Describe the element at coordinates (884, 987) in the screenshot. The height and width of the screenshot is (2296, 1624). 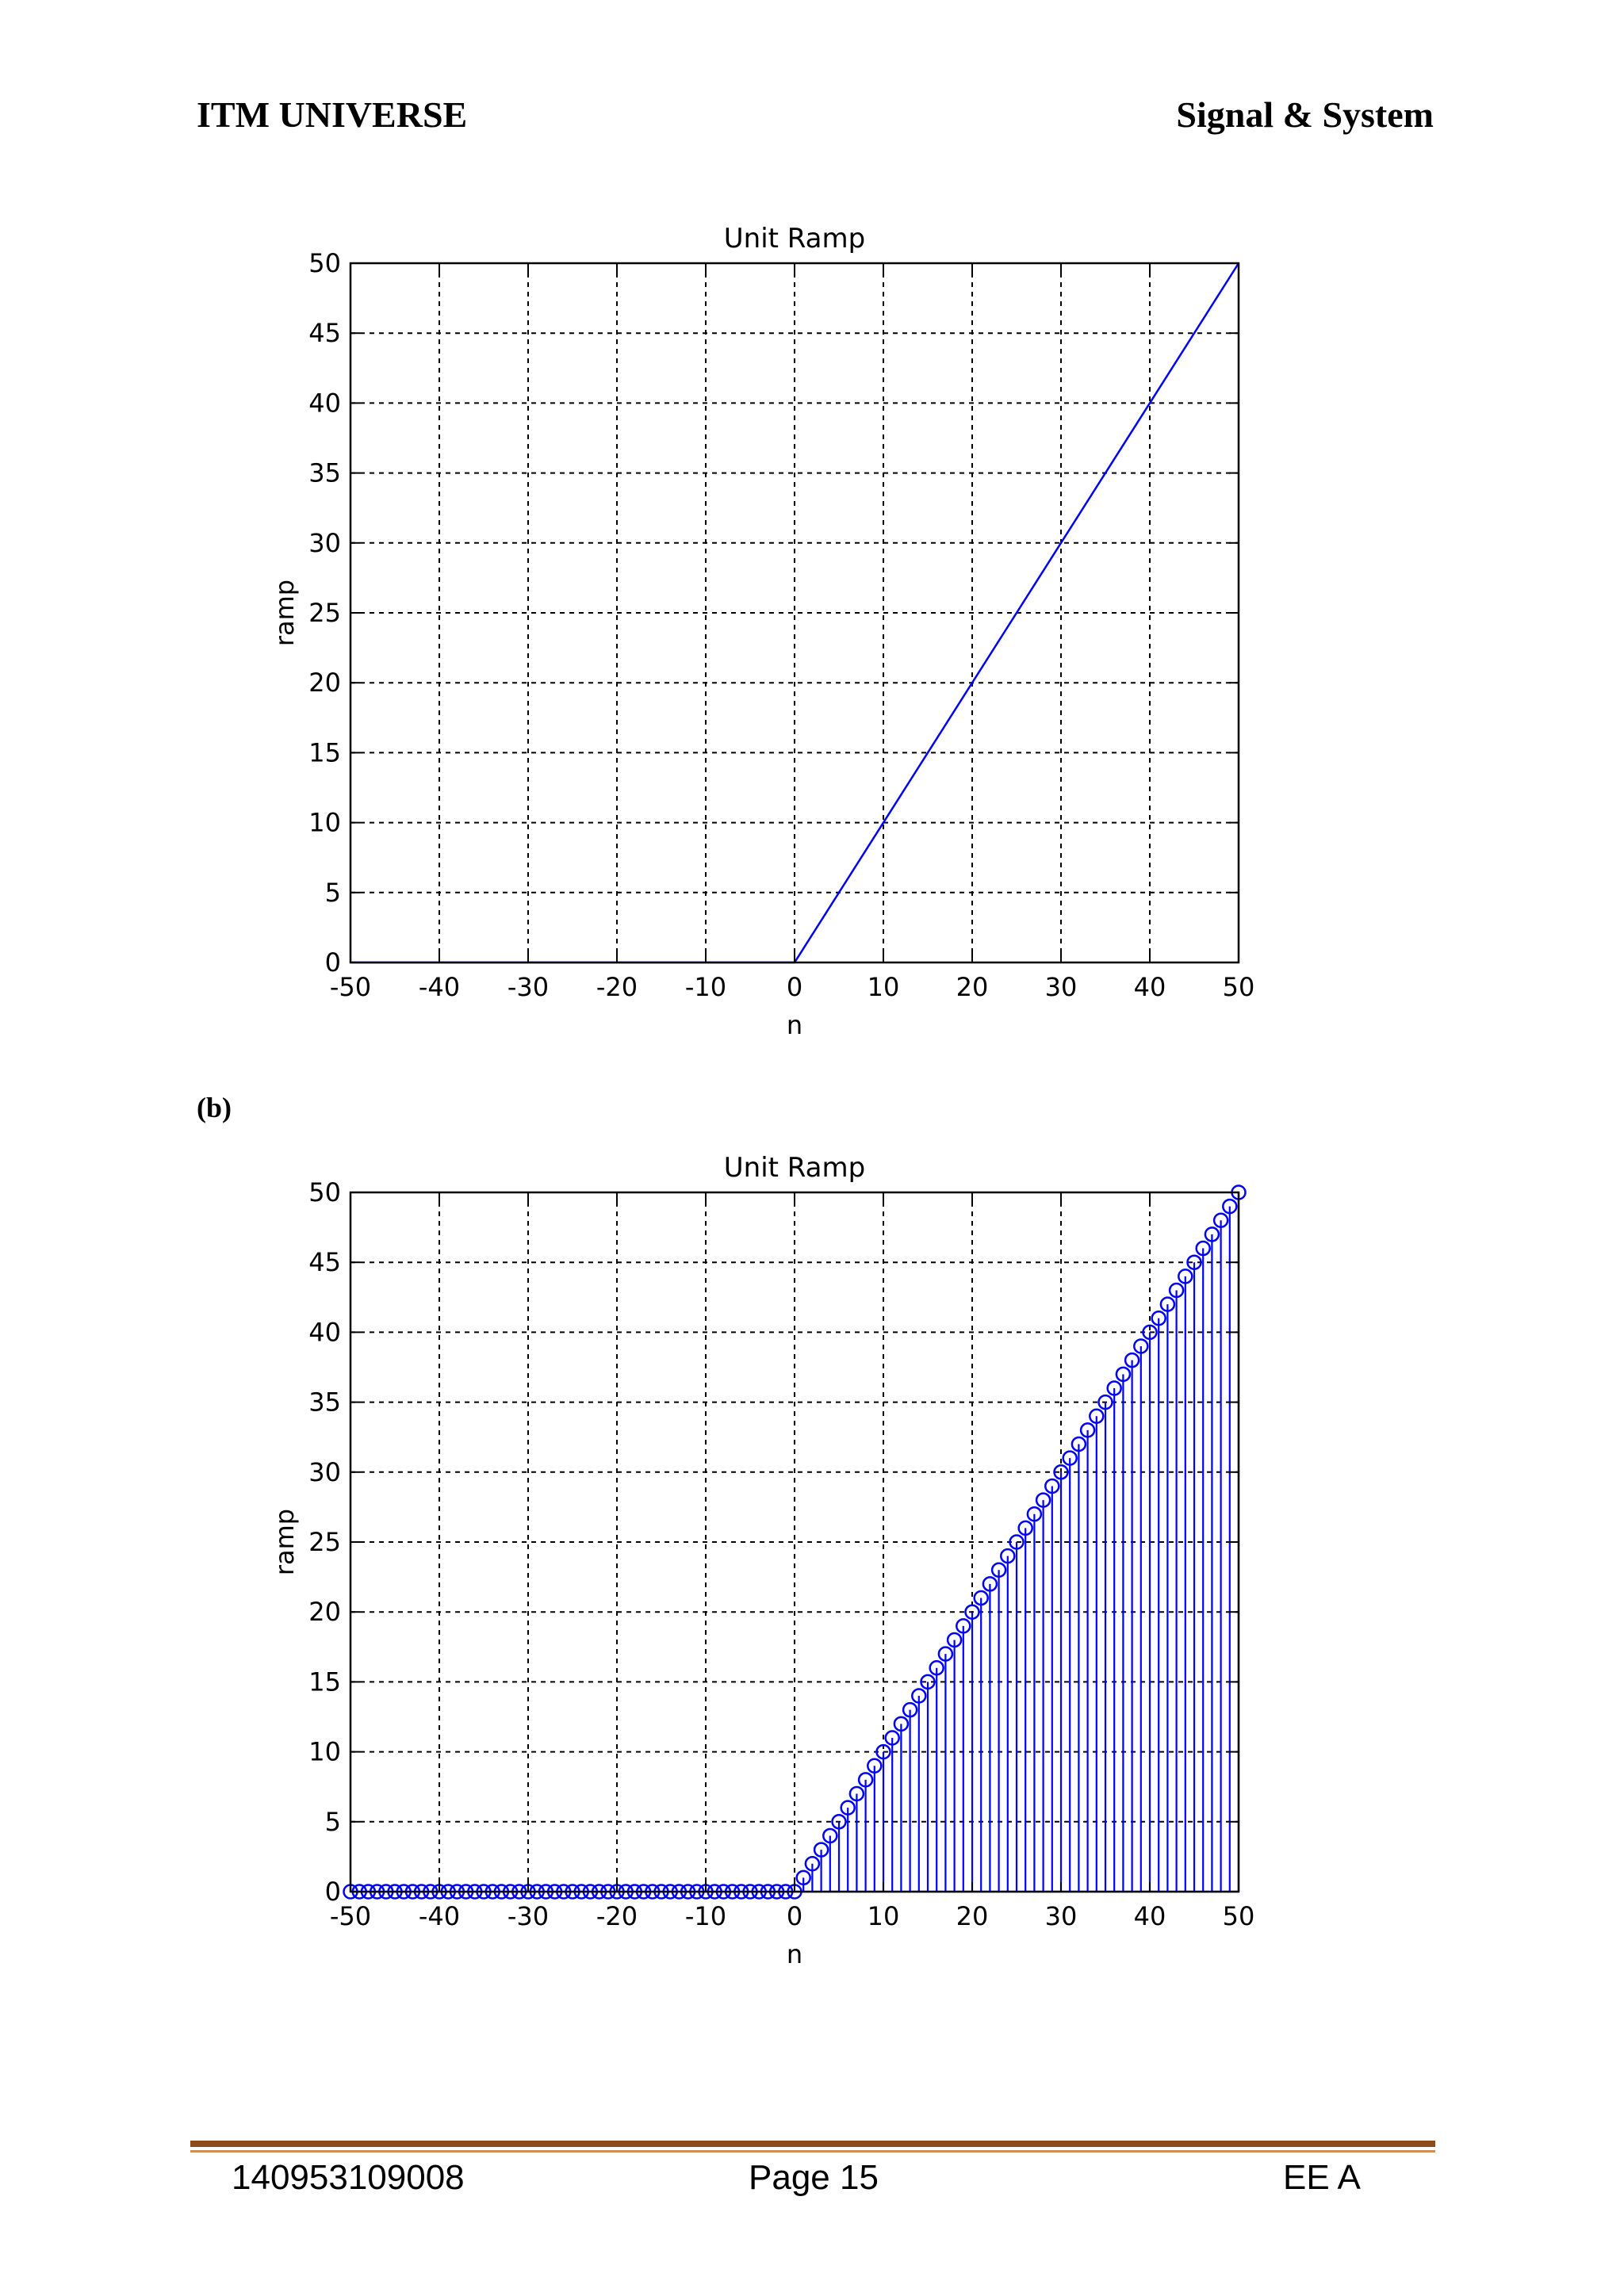
I see `x-tick-label: 10` at that location.